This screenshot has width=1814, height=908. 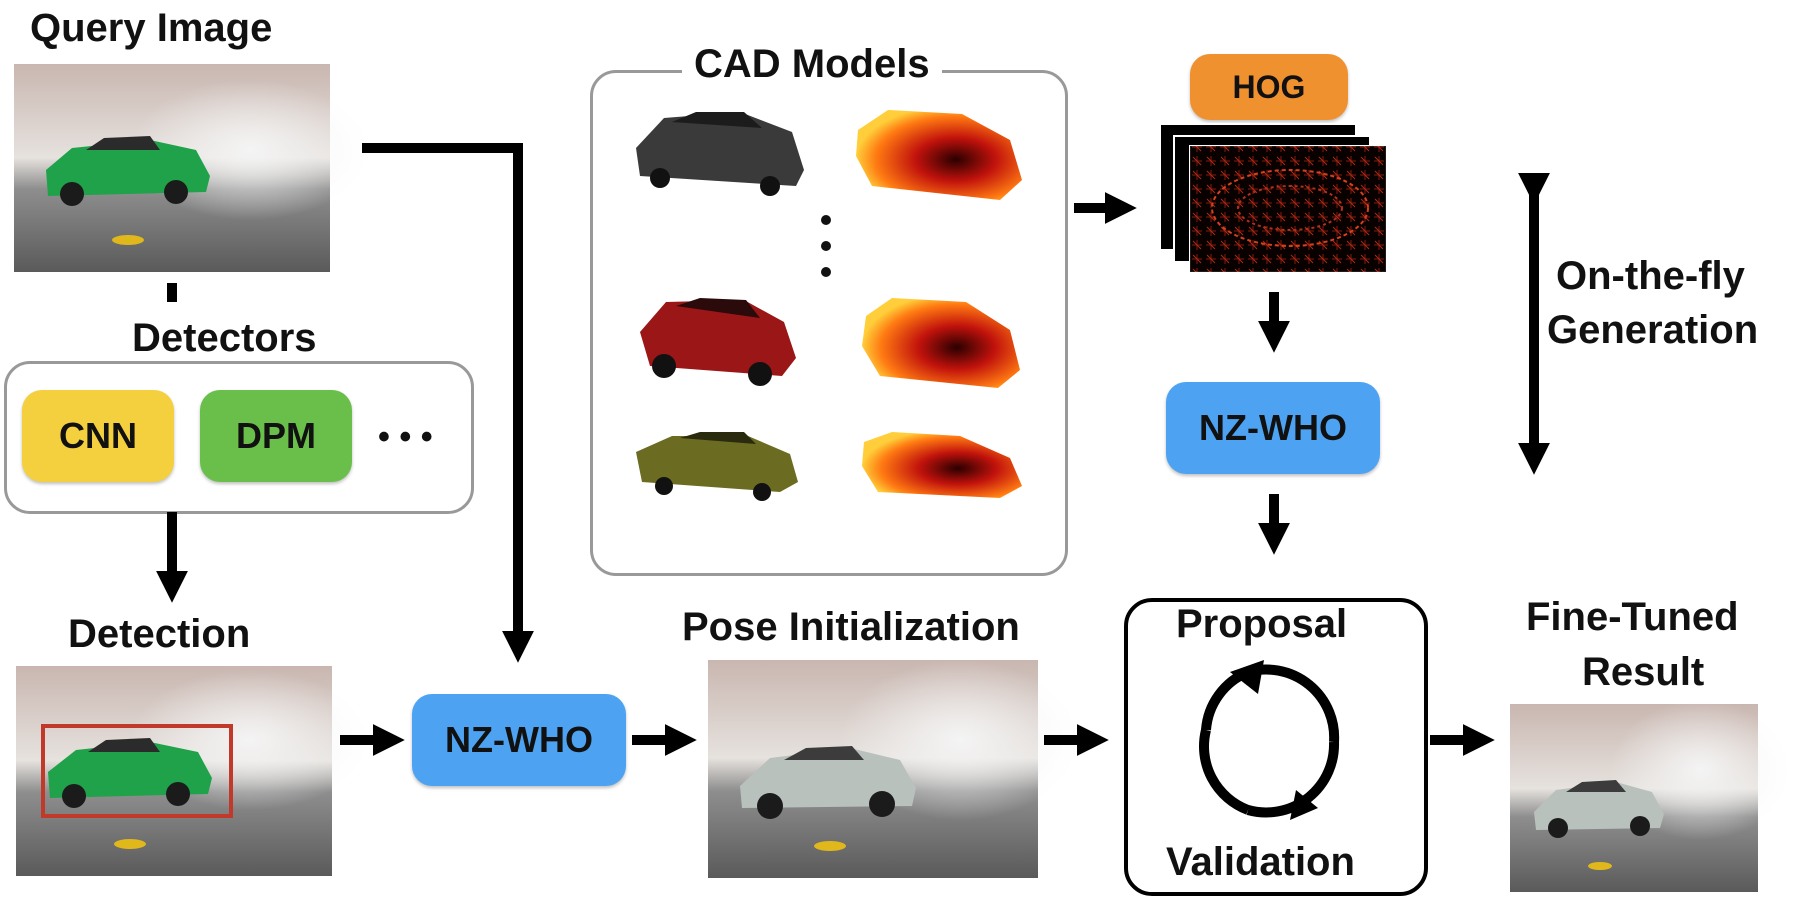 I want to click on proposal-validation-box, so click(x=1276, y=747).